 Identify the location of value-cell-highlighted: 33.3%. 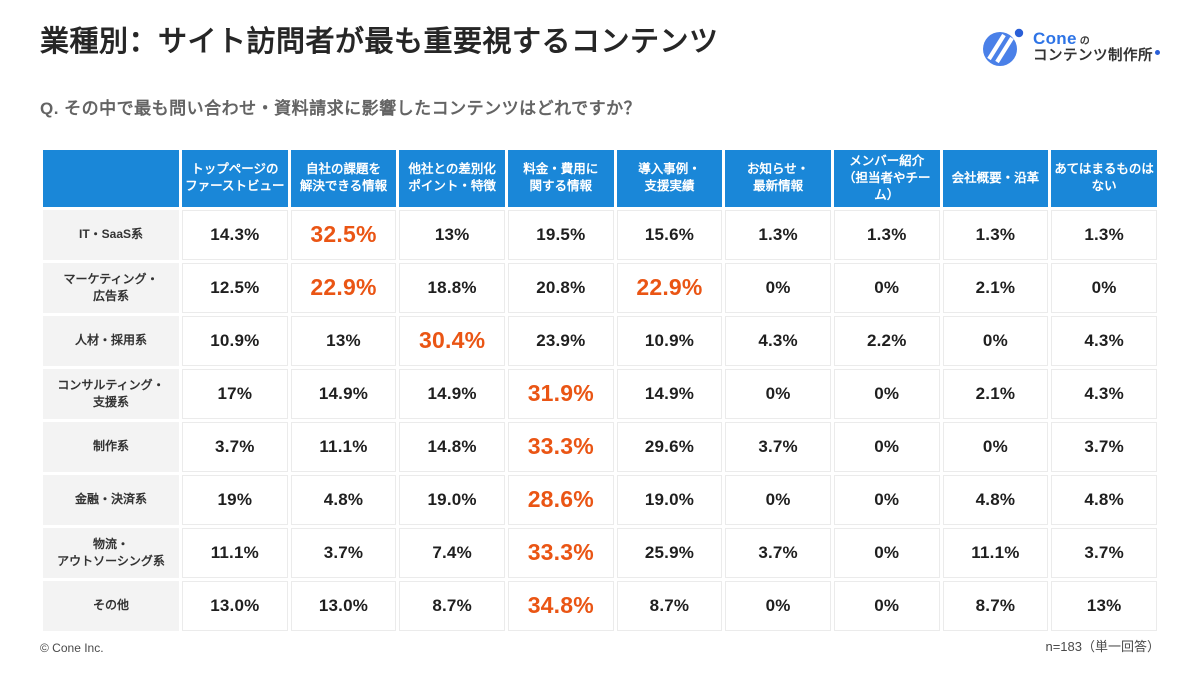
(560, 552).